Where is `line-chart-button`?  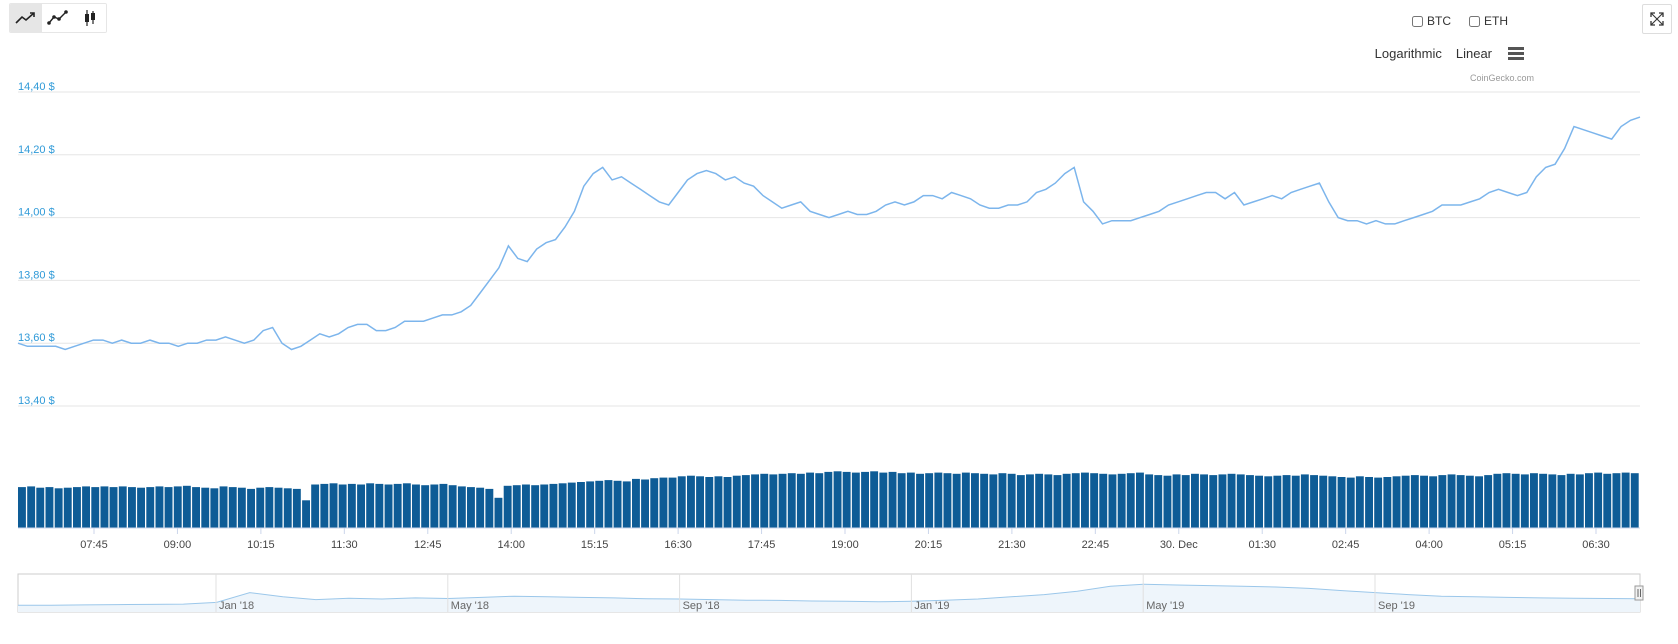
line-chart-button is located at coordinates (26, 18).